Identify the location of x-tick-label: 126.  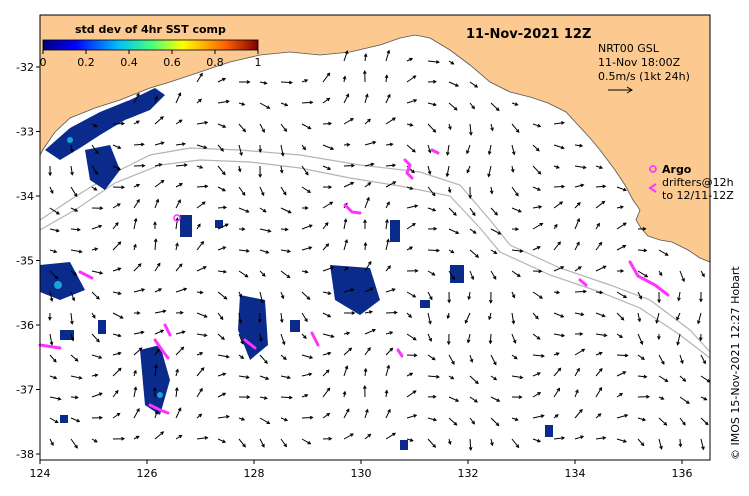
(147, 473).